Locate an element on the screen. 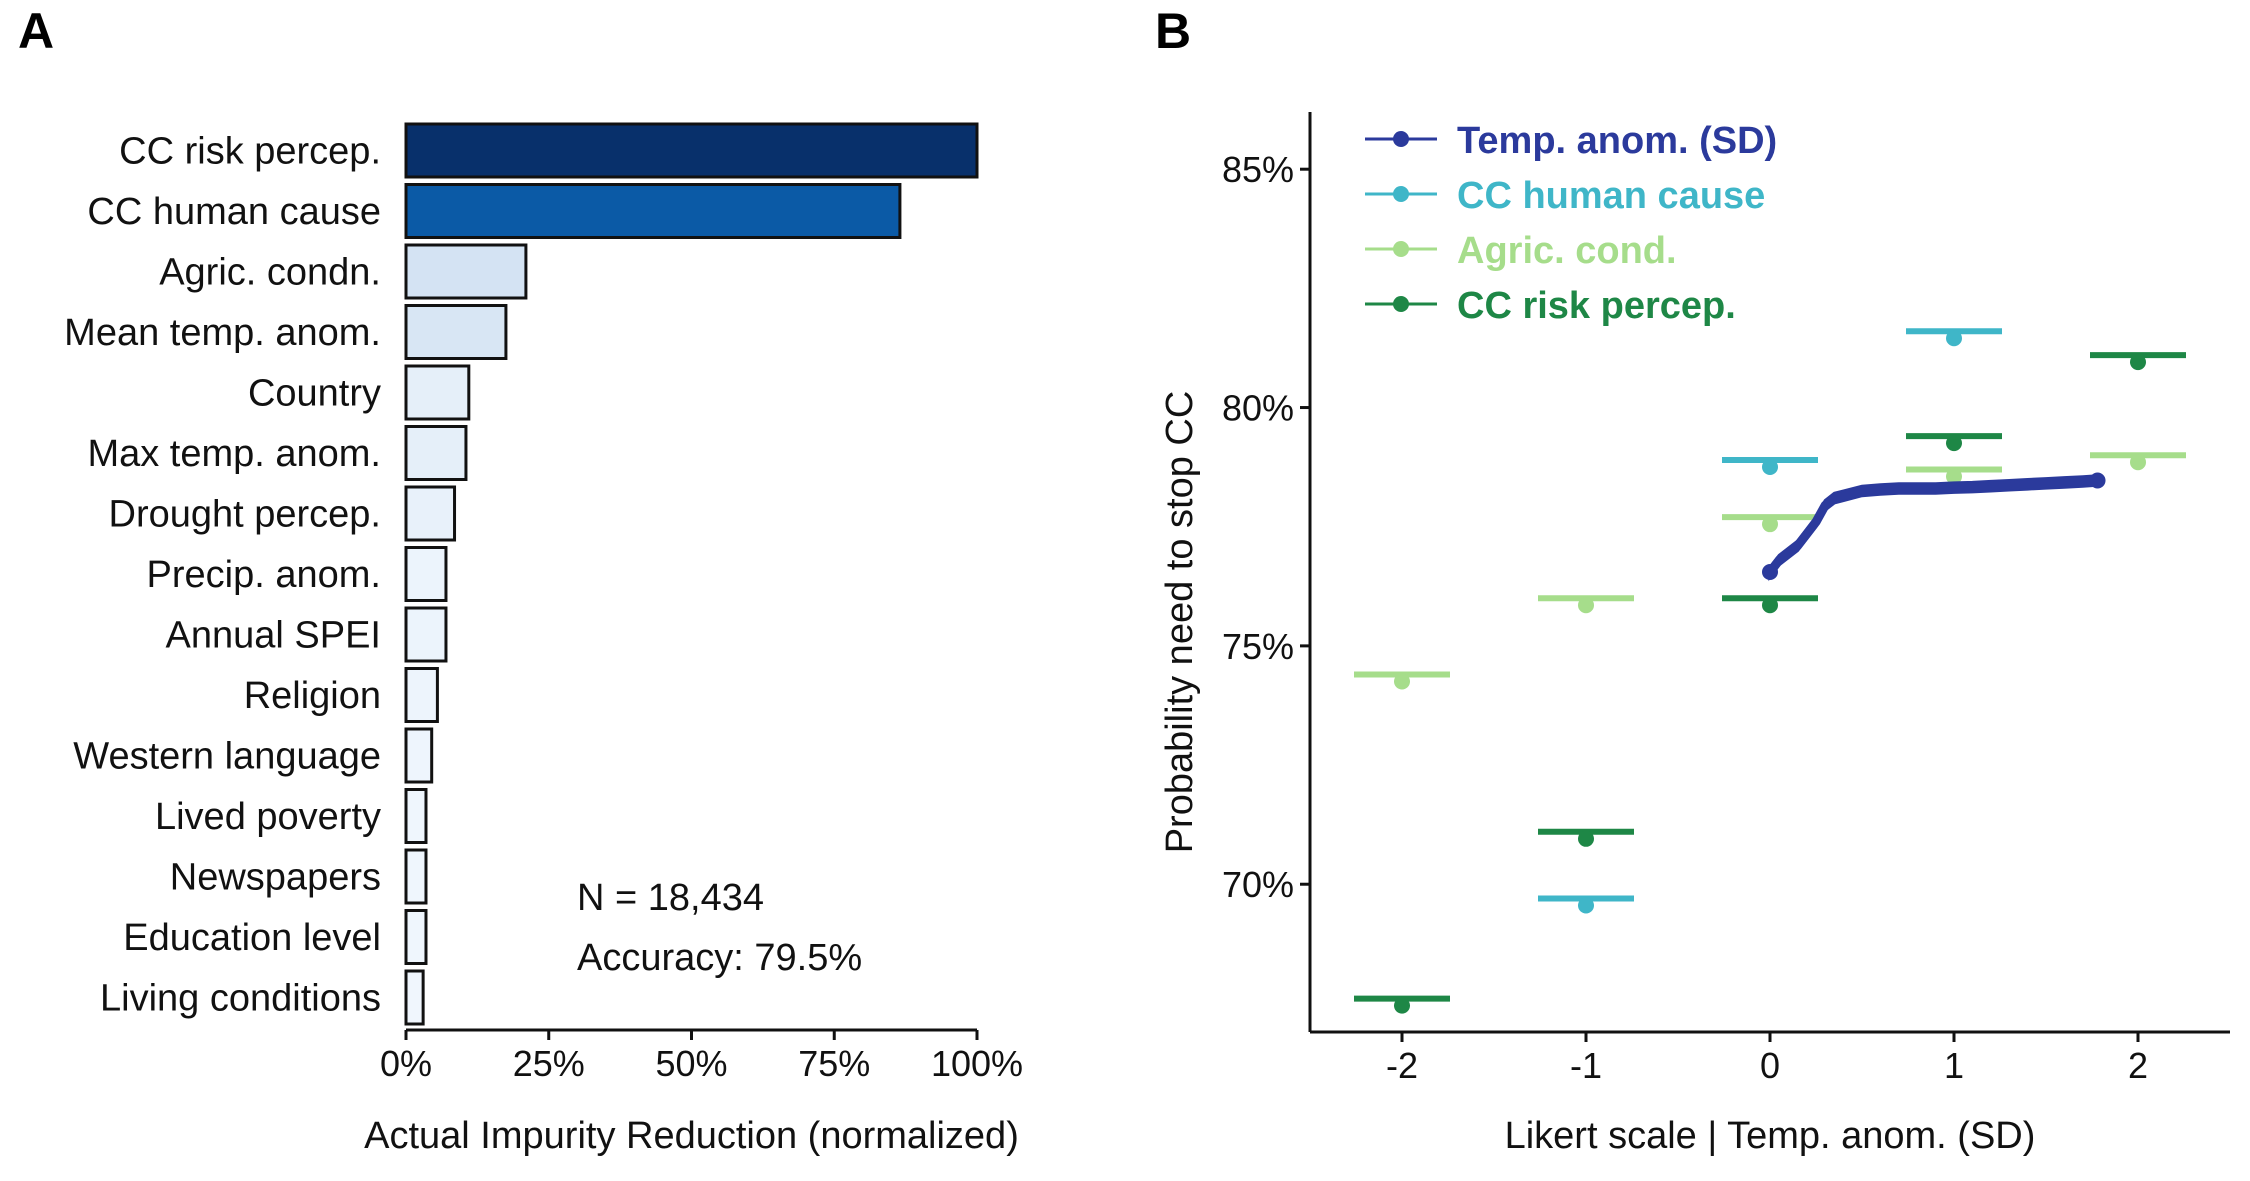 This screenshot has width=2250, height=1181. x-tick-label: 1 is located at coordinates (1954, 1065).